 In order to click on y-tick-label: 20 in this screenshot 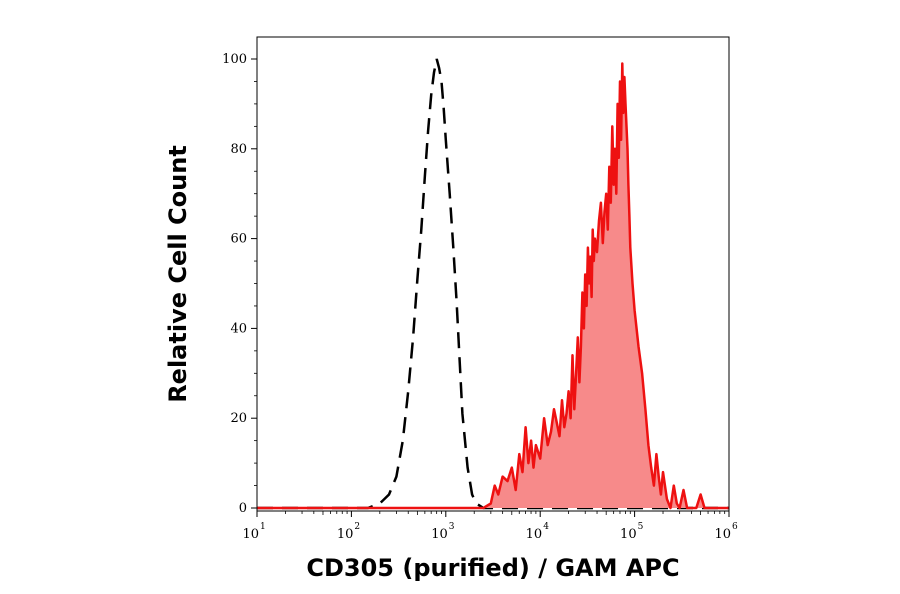, I will do `click(238, 418)`.